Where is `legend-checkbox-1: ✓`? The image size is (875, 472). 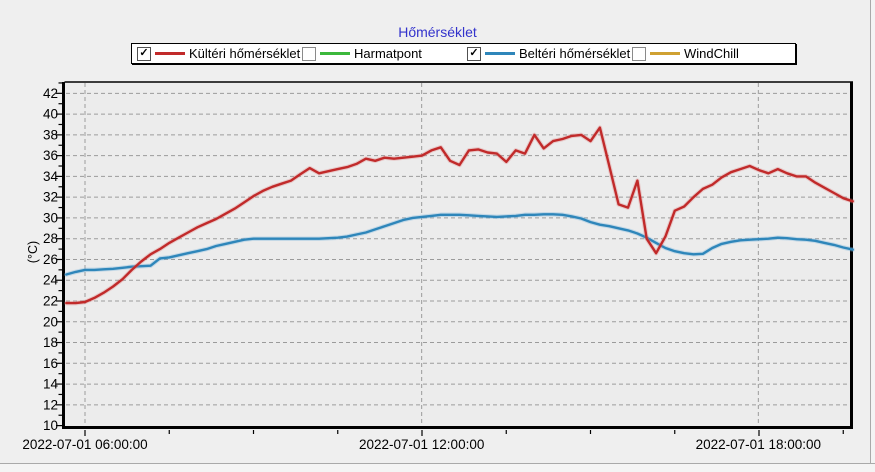 legend-checkbox-1: ✓ is located at coordinates (144, 53).